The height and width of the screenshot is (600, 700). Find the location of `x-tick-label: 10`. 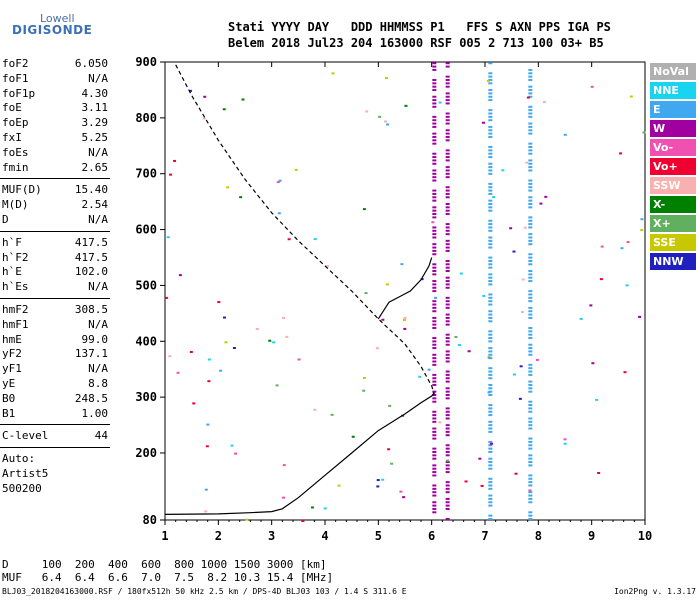

x-tick-label: 10 is located at coordinates (645, 536).